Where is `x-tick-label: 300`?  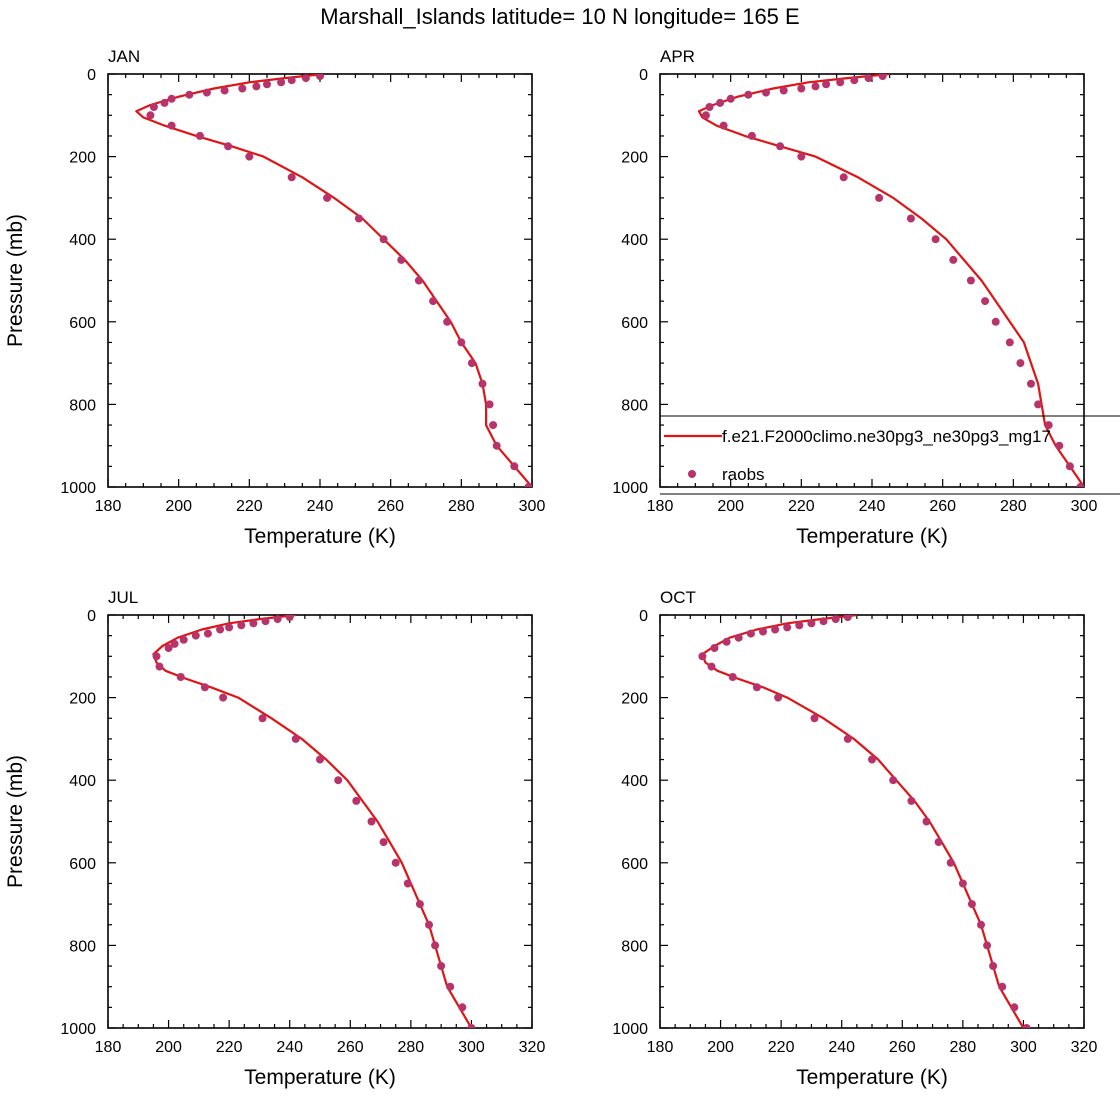 x-tick-label: 300 is located at coordinates (471, 1047).